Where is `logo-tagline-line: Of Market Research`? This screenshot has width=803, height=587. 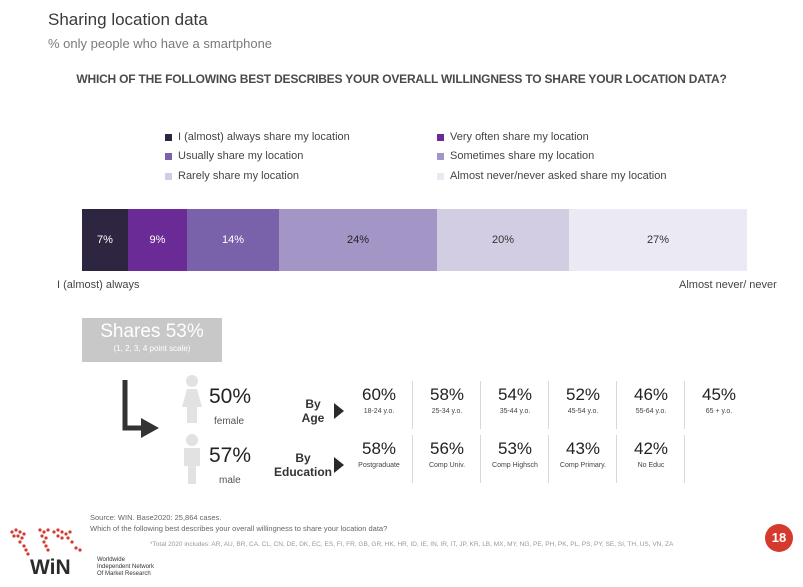
logo-tagline-line: Of Market Research is located at coordinates (124, 574).